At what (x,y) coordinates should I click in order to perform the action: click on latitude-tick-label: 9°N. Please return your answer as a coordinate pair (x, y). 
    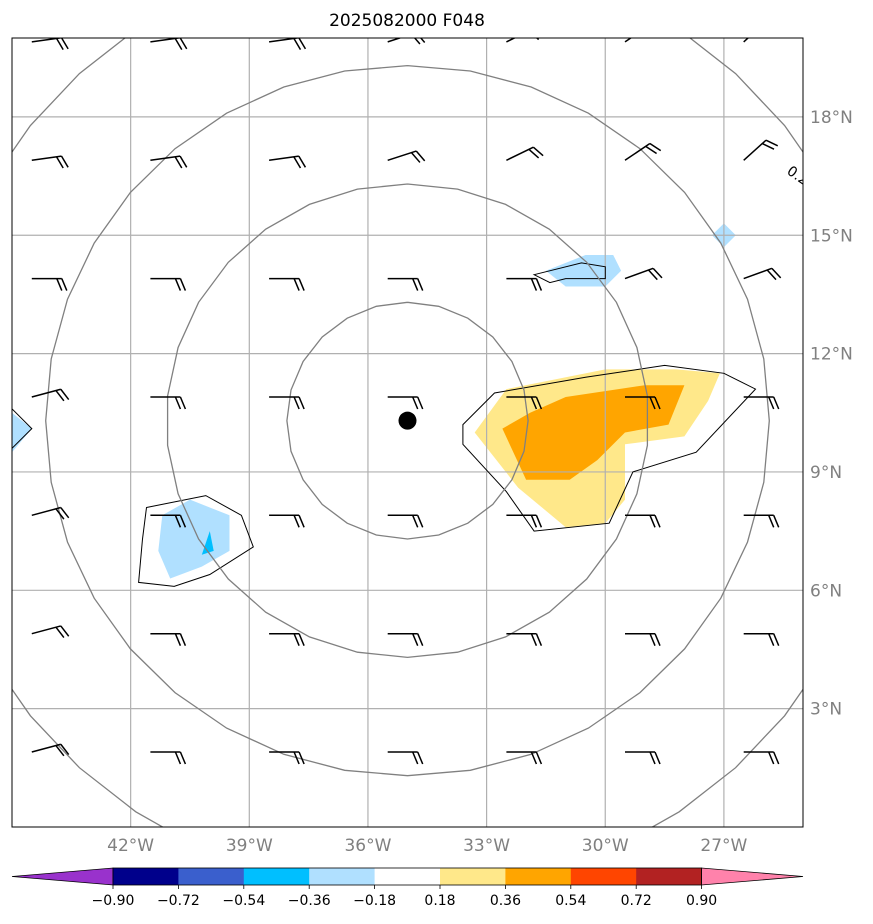
    Looking at the image, I should click on (826, 473).